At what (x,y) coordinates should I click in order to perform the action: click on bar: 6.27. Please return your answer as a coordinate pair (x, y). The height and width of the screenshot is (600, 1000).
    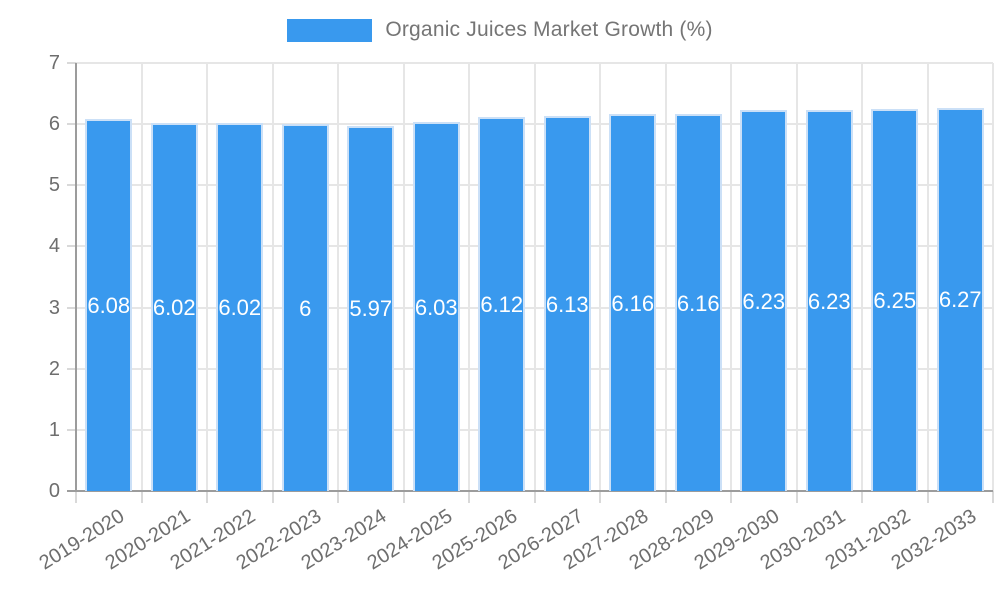
    Looking at the image, I should click on (960, 299).